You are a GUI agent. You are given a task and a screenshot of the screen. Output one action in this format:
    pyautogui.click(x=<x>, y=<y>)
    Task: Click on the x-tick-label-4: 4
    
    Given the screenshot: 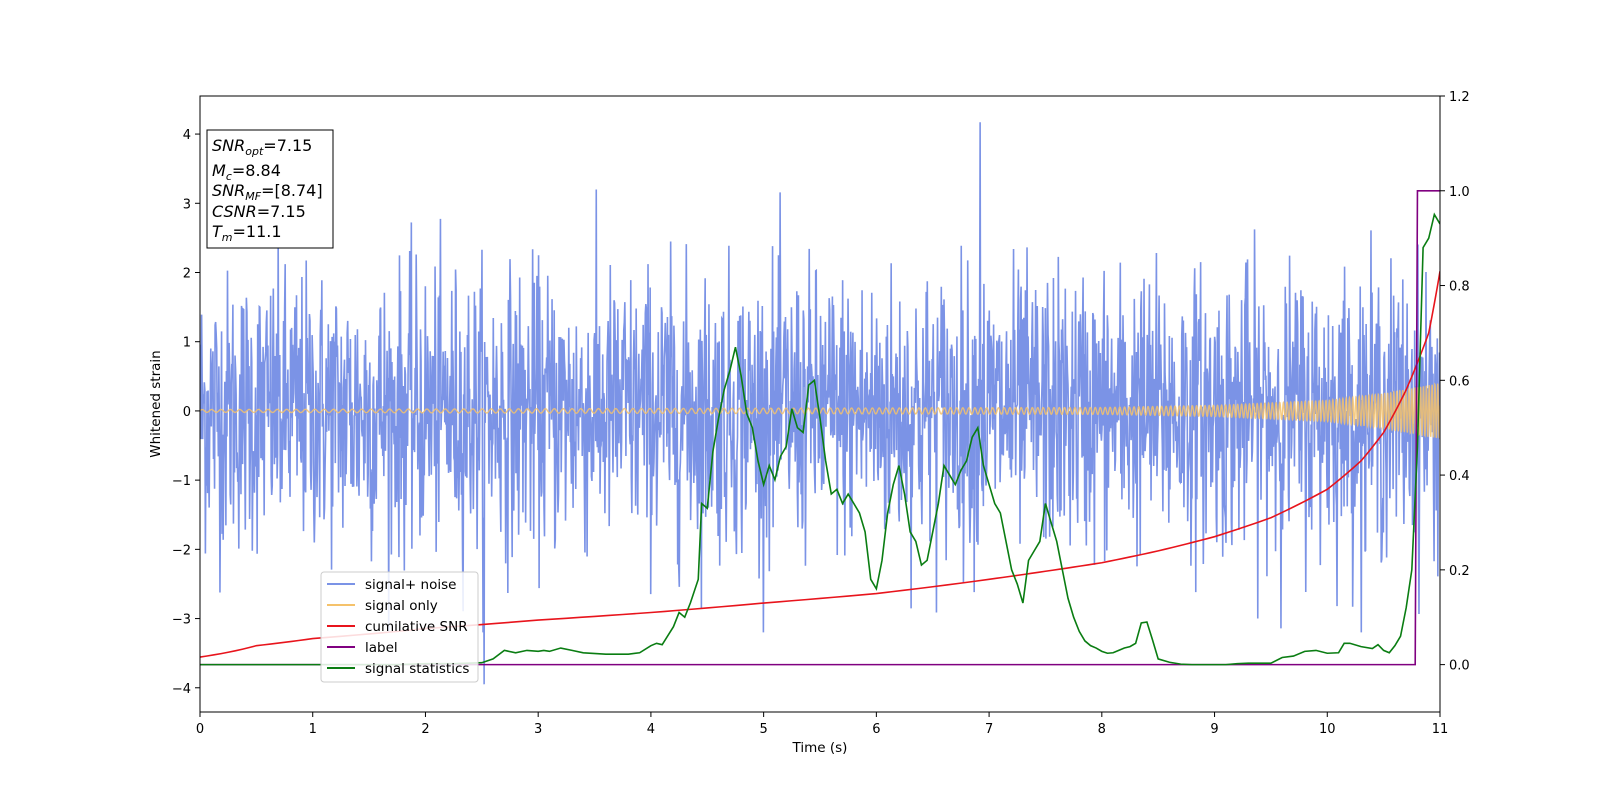 What is the action you would take?
    pyautogui.click(x=651, y=729)
    